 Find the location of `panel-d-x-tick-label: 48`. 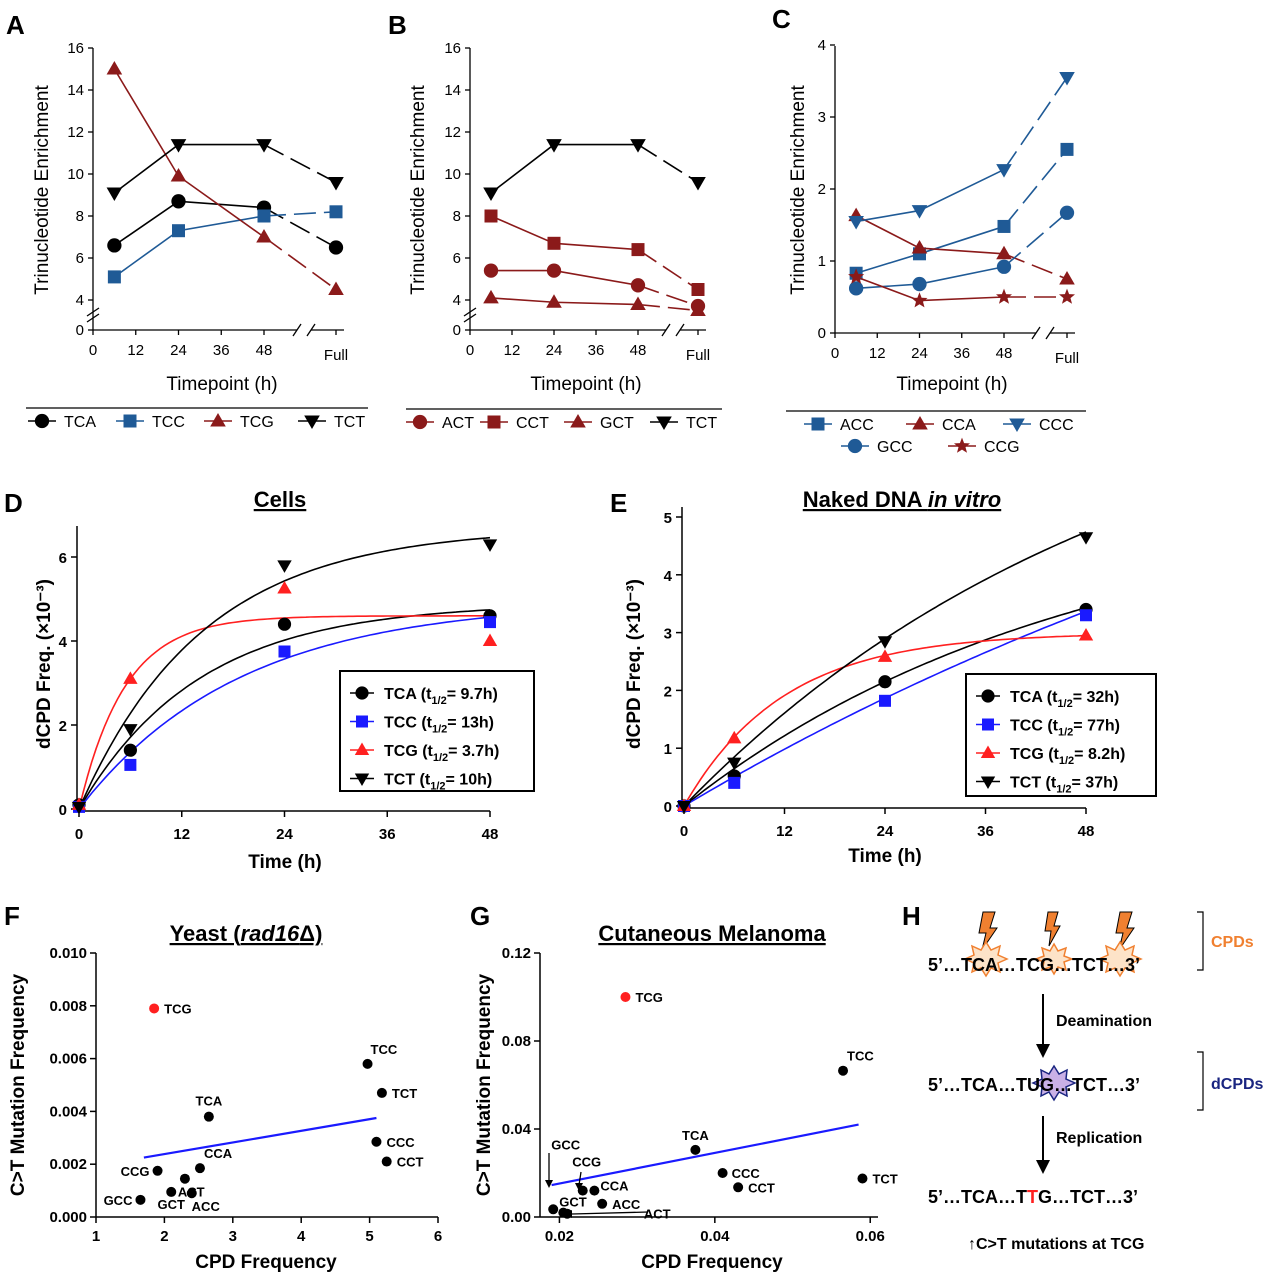

panel-d-x-tick-label: 48 is located at coordinates (490, 834).